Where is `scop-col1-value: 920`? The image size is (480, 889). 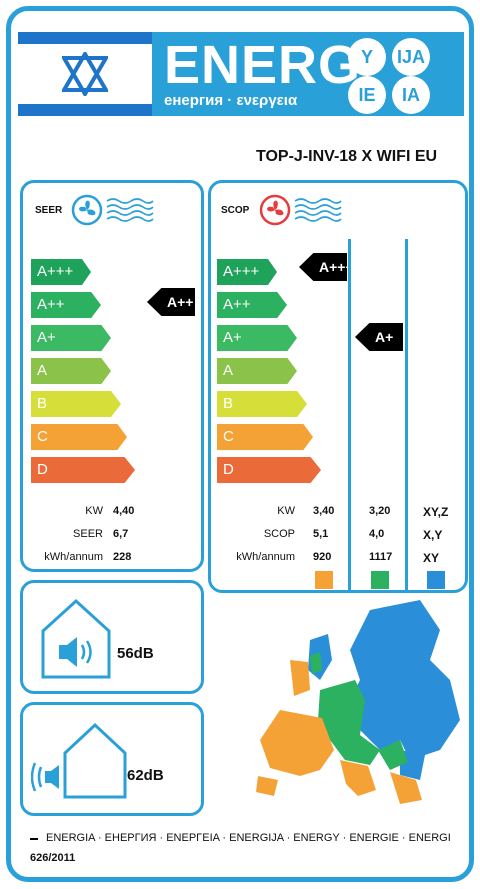
scop-col1-value: 920 is located at coordinates (322, 557).